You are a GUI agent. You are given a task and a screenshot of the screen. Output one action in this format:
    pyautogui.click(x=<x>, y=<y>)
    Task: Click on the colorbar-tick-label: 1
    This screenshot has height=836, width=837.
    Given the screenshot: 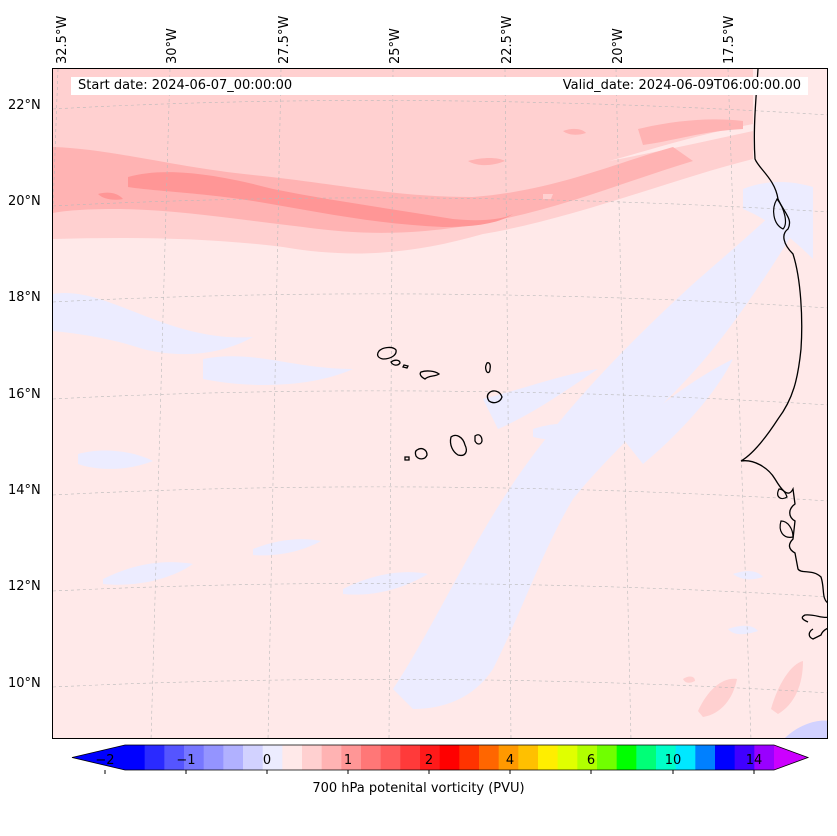 What is the action you would take?
    pyautogui.click(x=348, y=760)
    